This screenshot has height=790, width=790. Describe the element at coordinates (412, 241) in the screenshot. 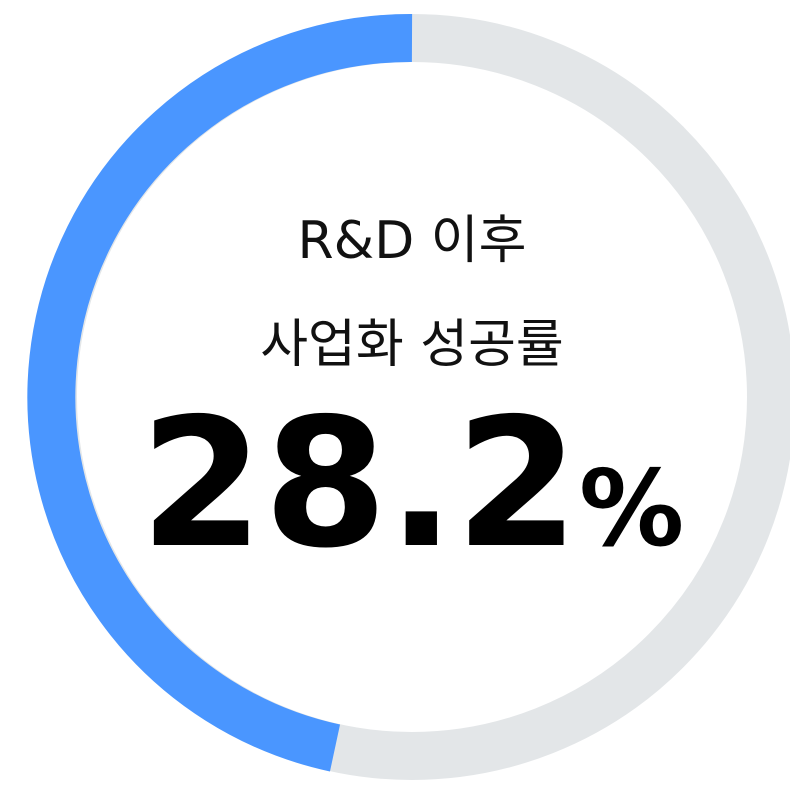

I see `label-line: R&D 이후` at that location.